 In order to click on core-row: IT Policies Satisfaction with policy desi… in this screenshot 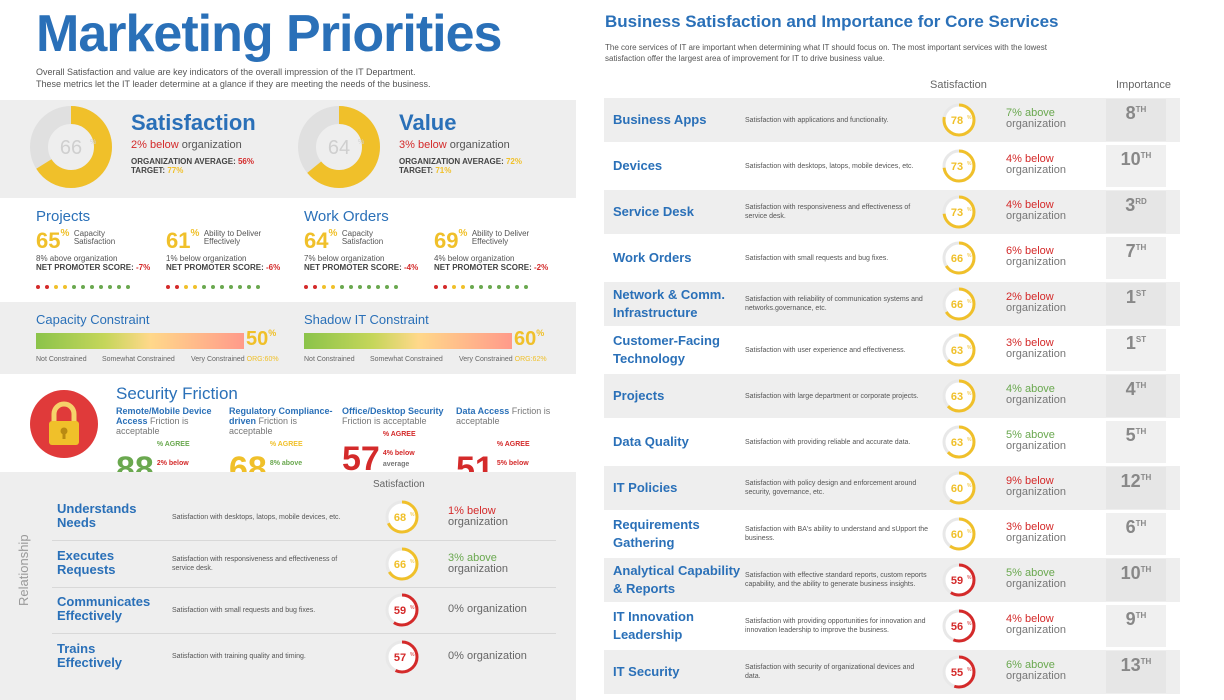, I will do `click(892, 488)`.